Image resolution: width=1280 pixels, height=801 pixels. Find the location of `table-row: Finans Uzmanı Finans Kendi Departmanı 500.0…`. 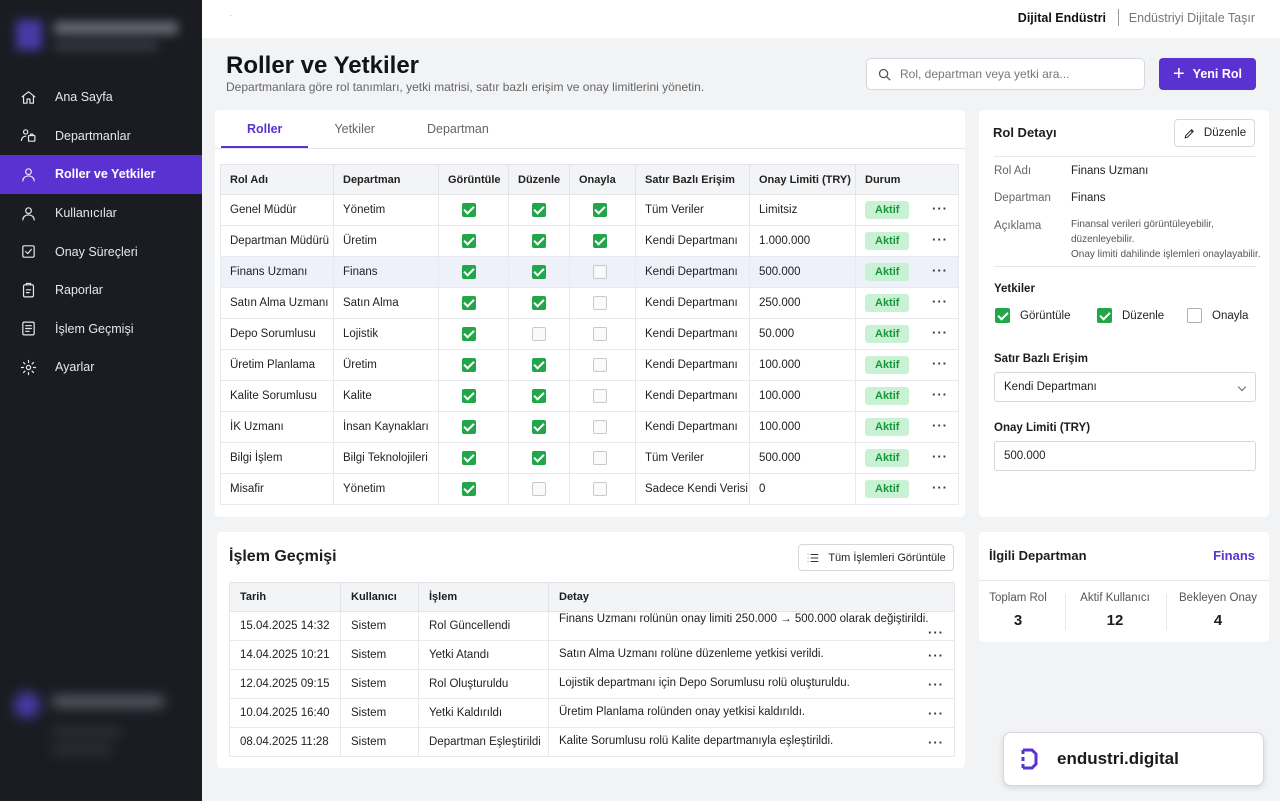

table-row: Finans Uzmanı Finans Kendi Departmanı 500.0… is located at coordinates (589, 272).